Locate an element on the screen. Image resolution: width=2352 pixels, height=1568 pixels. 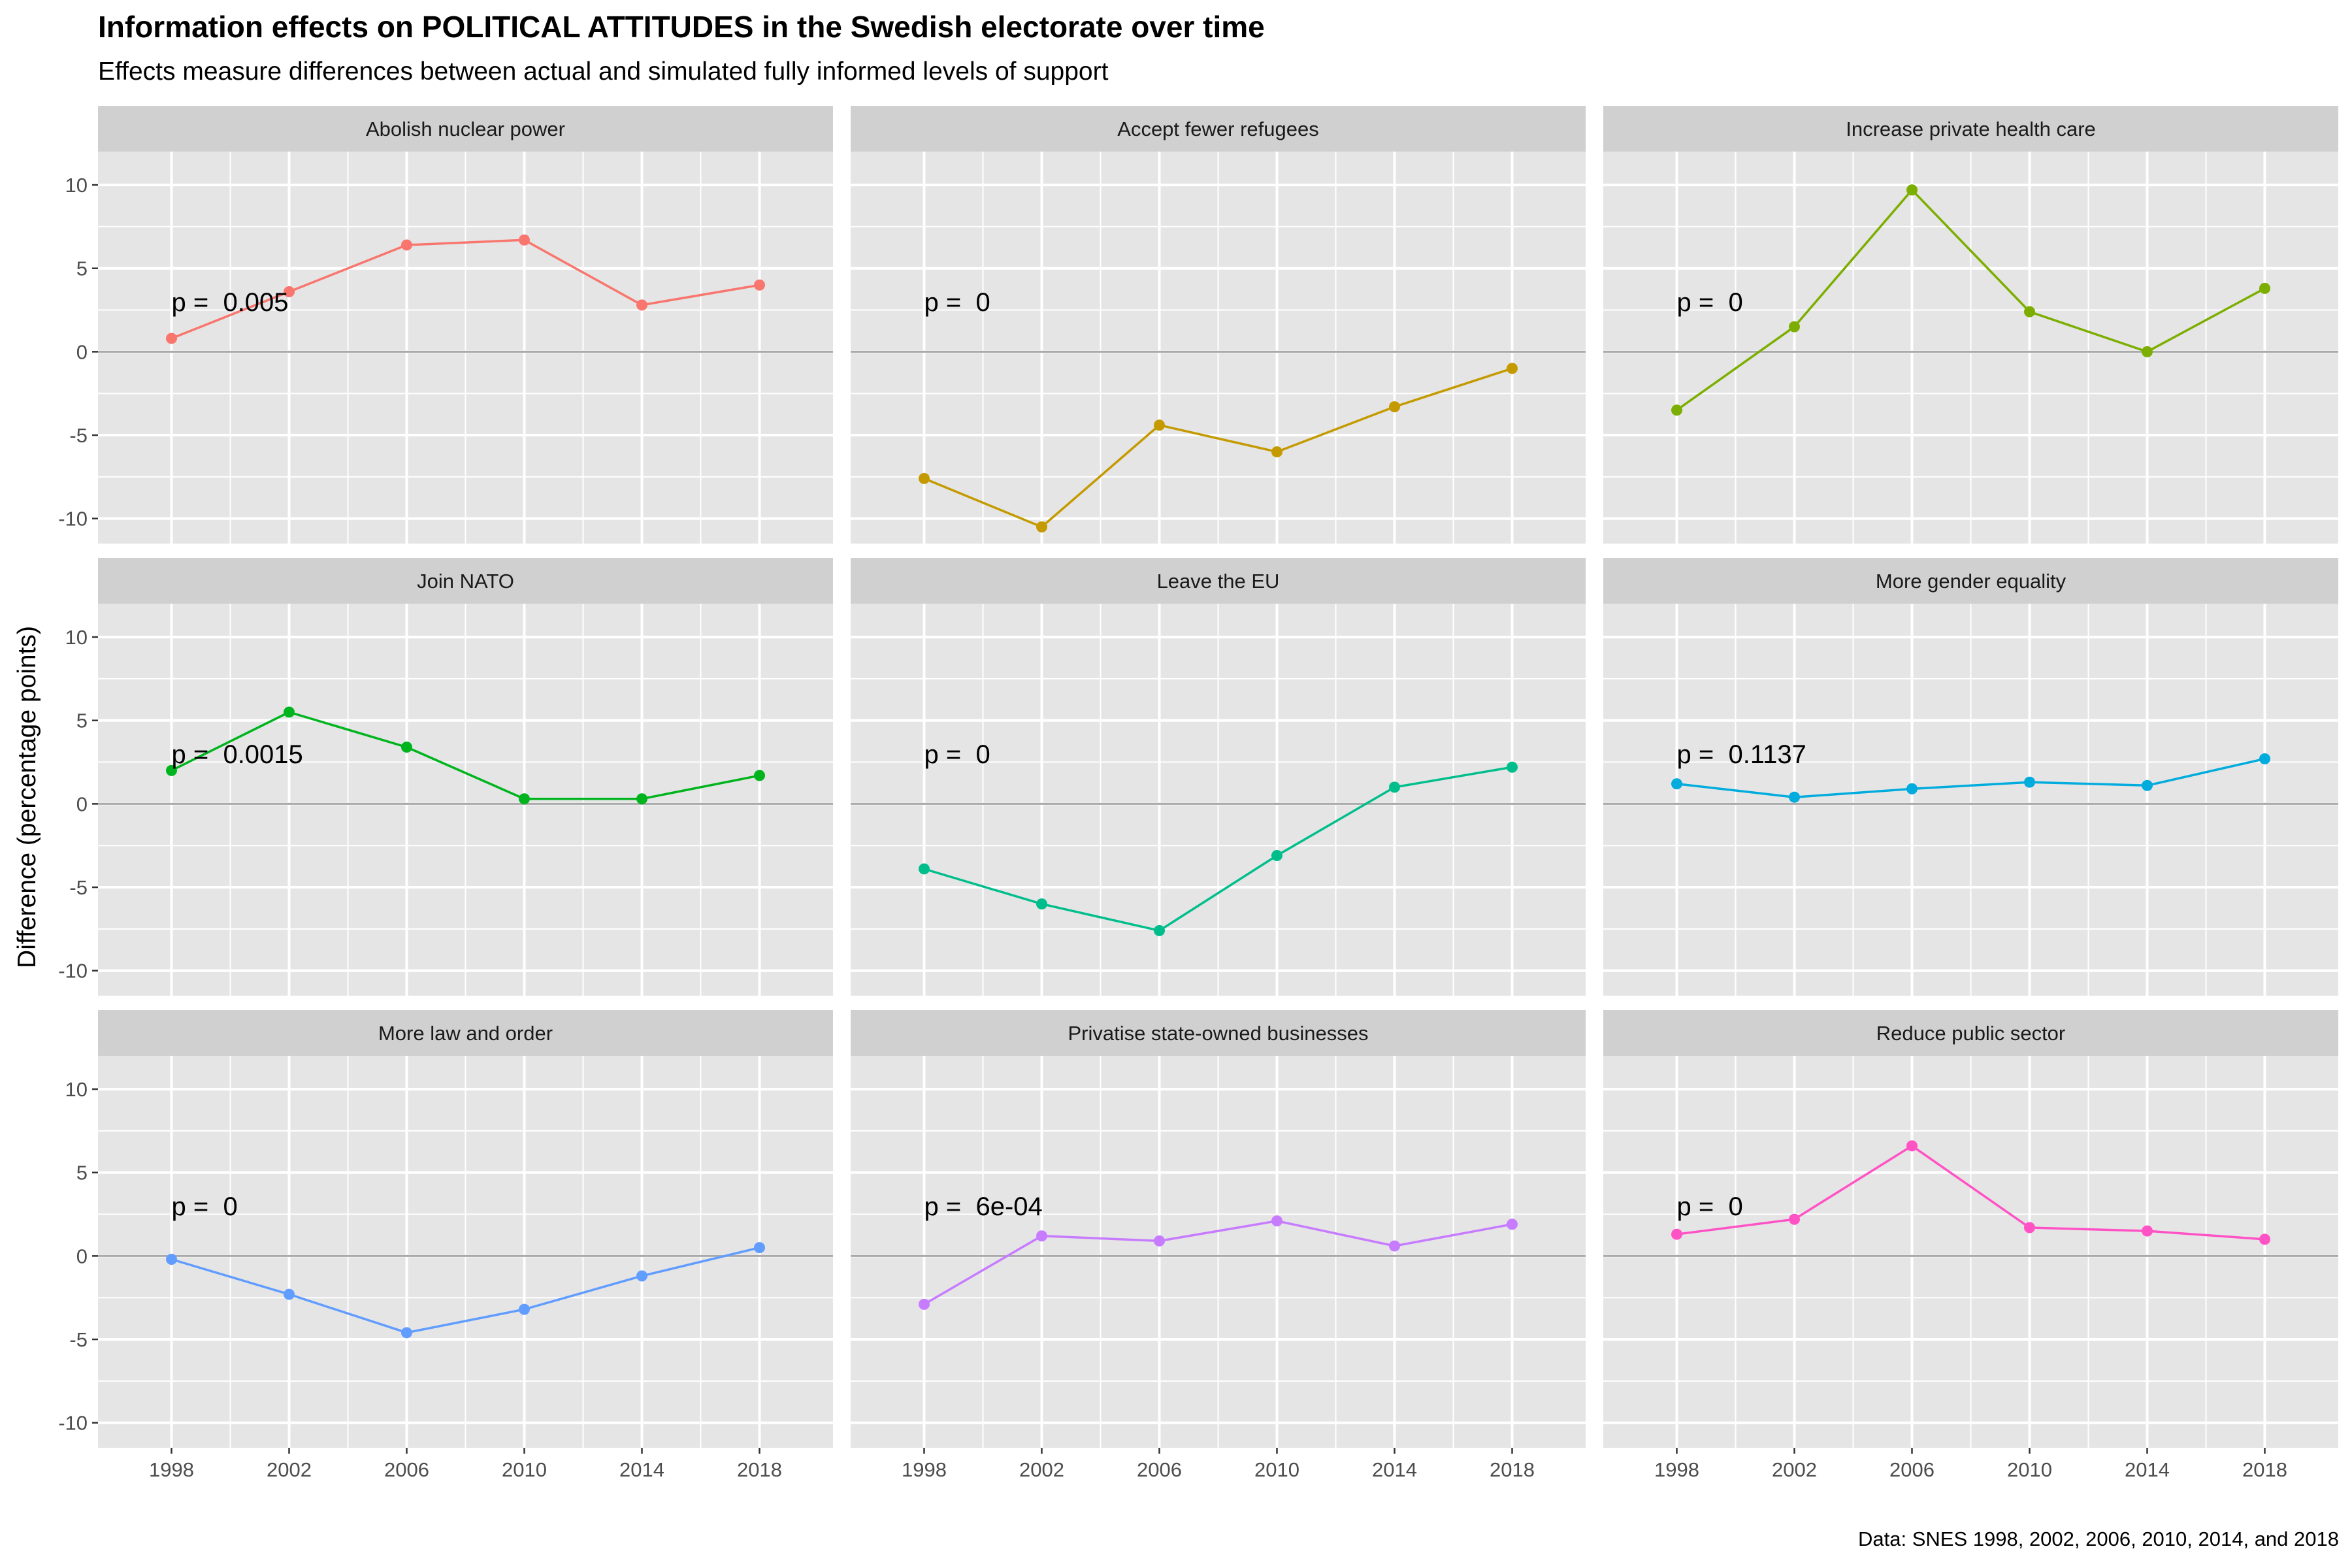
facet-panel: Abolish nuclear power p = 0.005 -10 -5 0 5 10 is located at coordinates (445, 325).